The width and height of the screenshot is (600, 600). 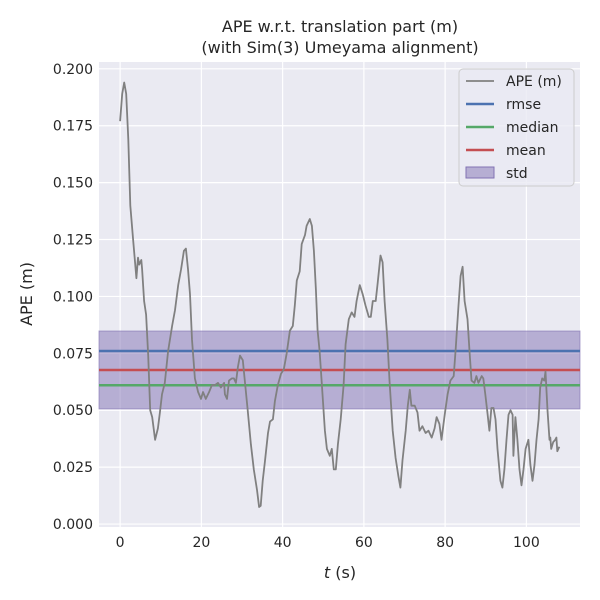 What do you see at coordinates (343, 572) in the screenshot?
I see `x-axis-label-unit: (s)` at bounding box center [343, 572].